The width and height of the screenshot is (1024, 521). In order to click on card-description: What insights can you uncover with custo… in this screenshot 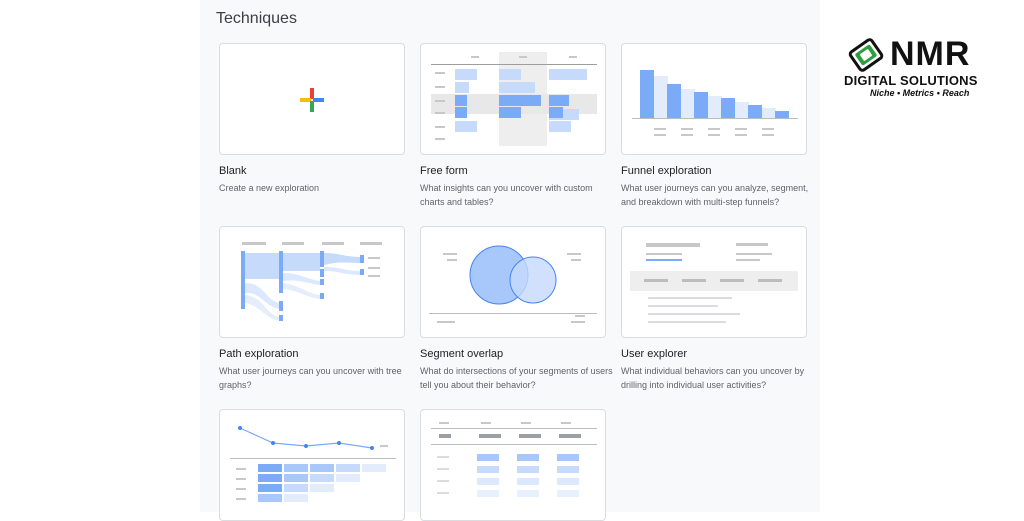, I will do `click(506, 195)`.